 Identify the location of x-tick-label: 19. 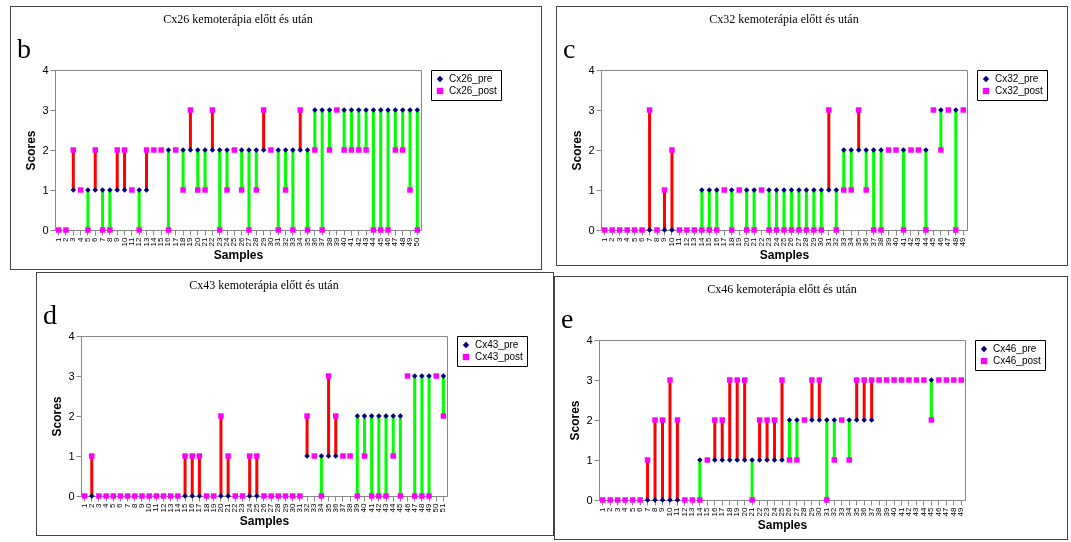
(190, 241).